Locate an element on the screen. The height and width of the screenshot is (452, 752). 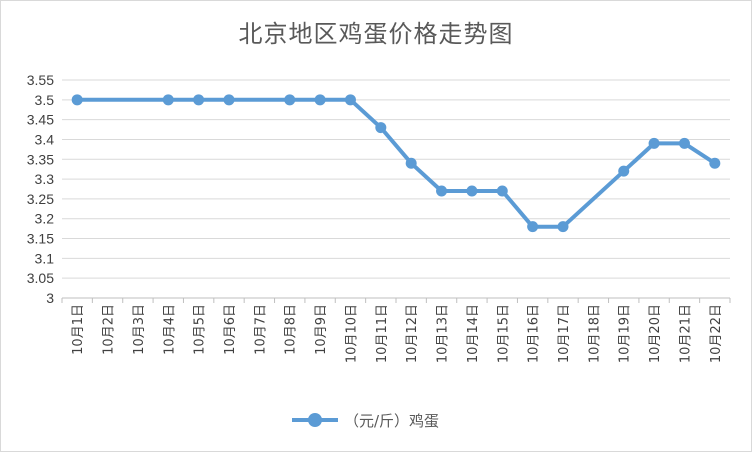
x-tick-label: 10月13日 is located at coordinates (443, 333).